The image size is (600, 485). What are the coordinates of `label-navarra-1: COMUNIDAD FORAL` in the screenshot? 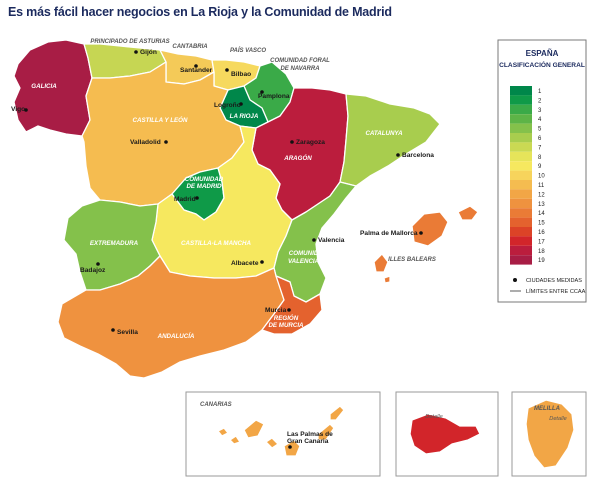 It's located at (300, 61).